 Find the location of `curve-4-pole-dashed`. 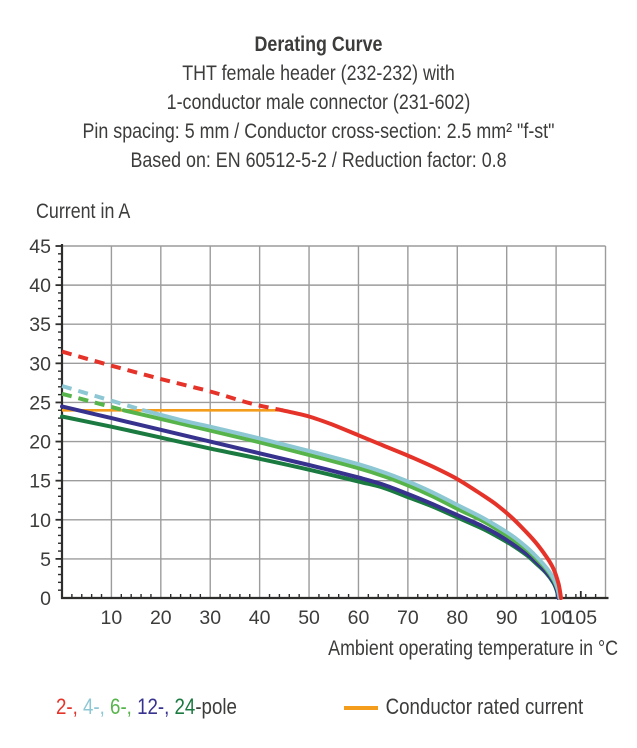

curve-4-pole-dashed is located at coordinates (103, 398).